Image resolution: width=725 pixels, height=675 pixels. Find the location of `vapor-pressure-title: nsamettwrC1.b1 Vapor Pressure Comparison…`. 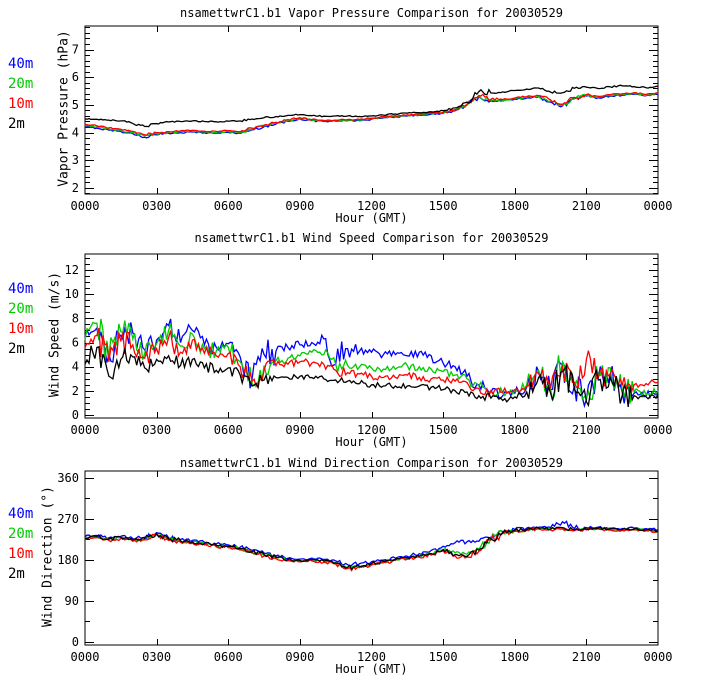

vapor-pressure-title: nsamettwrC1.b1 Vapor Pressure Comparison… is located at coordinates (371, 13).